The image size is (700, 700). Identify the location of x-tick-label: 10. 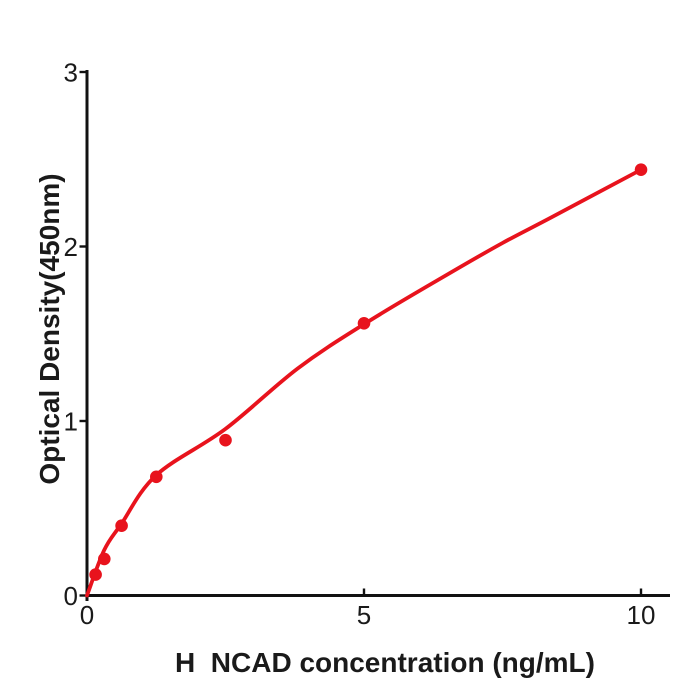
(641, 615).